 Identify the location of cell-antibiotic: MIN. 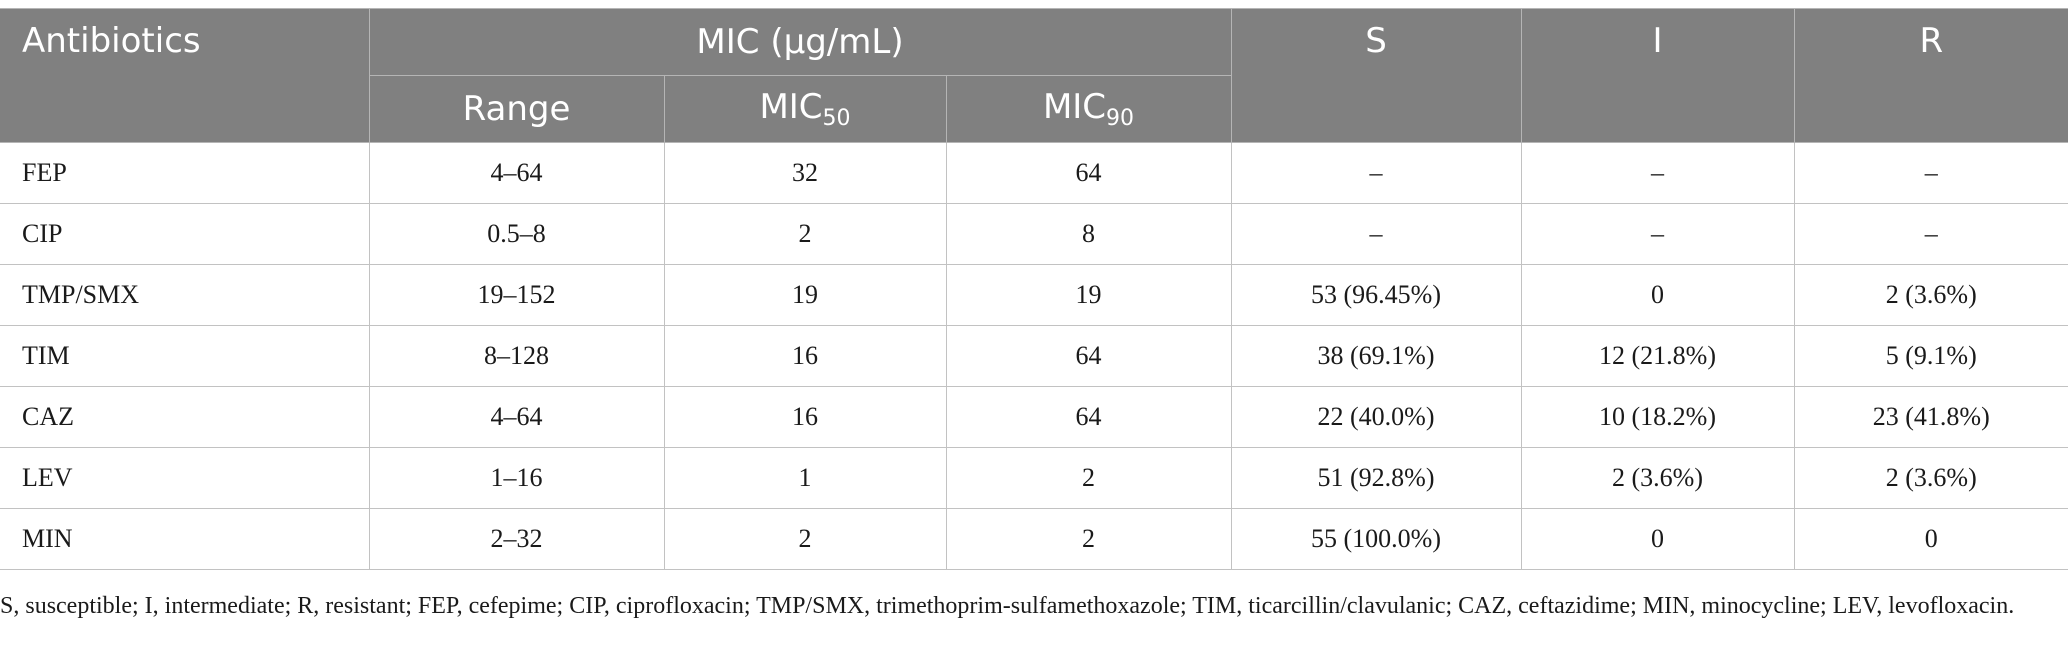
(185, 539).